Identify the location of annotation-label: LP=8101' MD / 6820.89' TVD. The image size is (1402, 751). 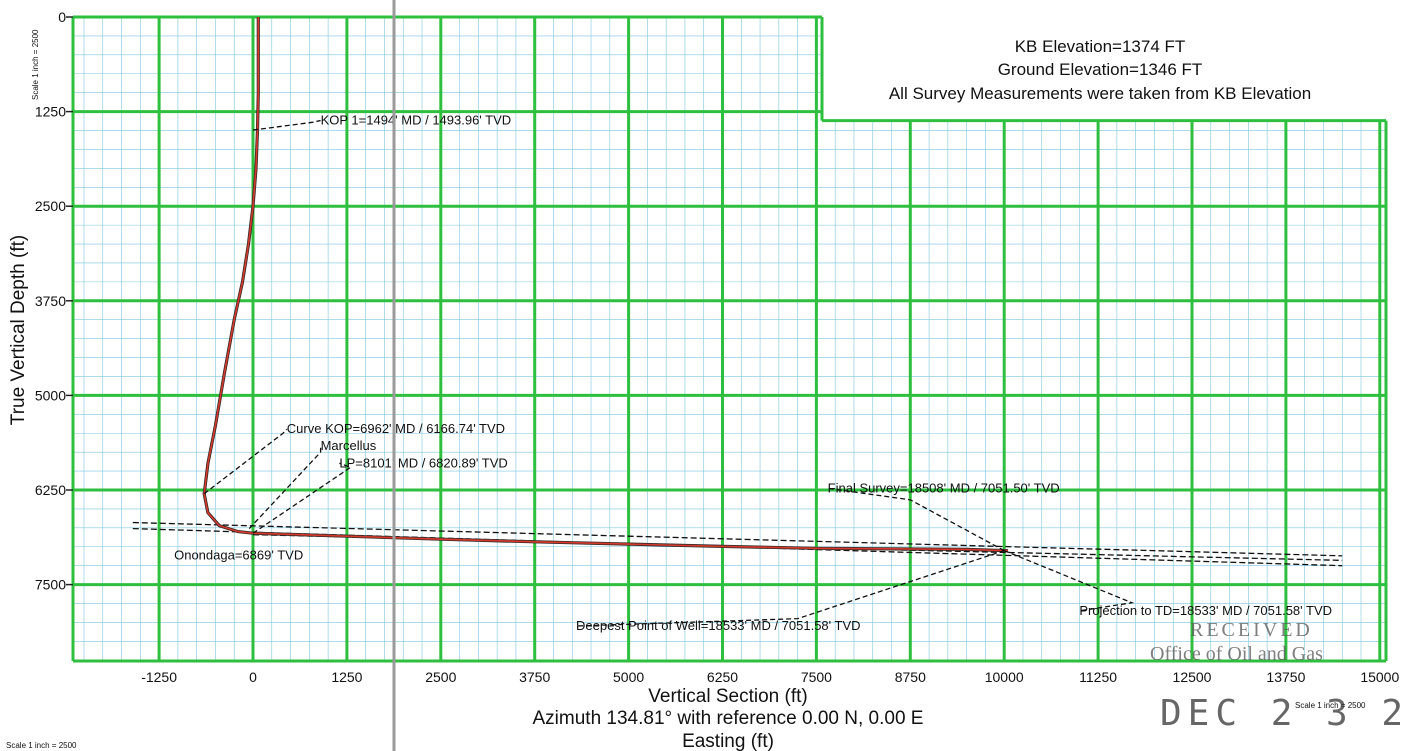
(423, 462).